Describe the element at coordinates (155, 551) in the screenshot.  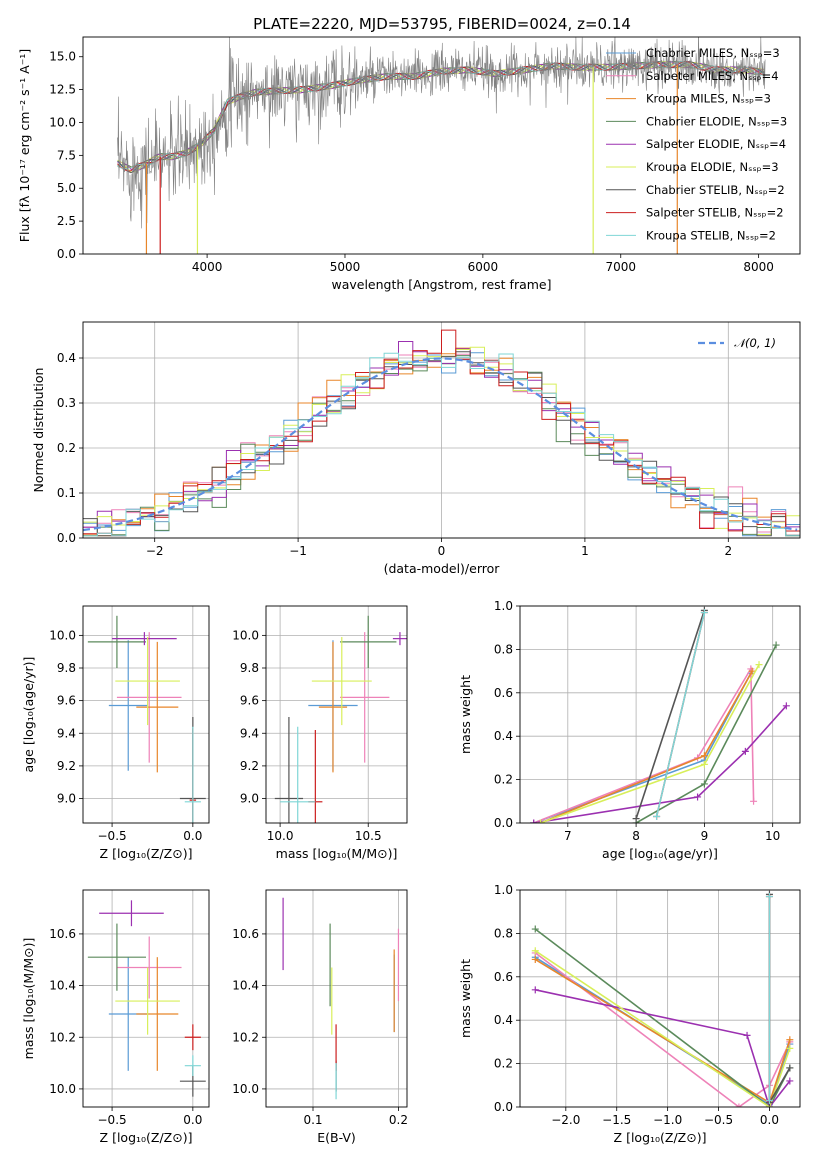
I see `x-tick-label: −2` at that location.